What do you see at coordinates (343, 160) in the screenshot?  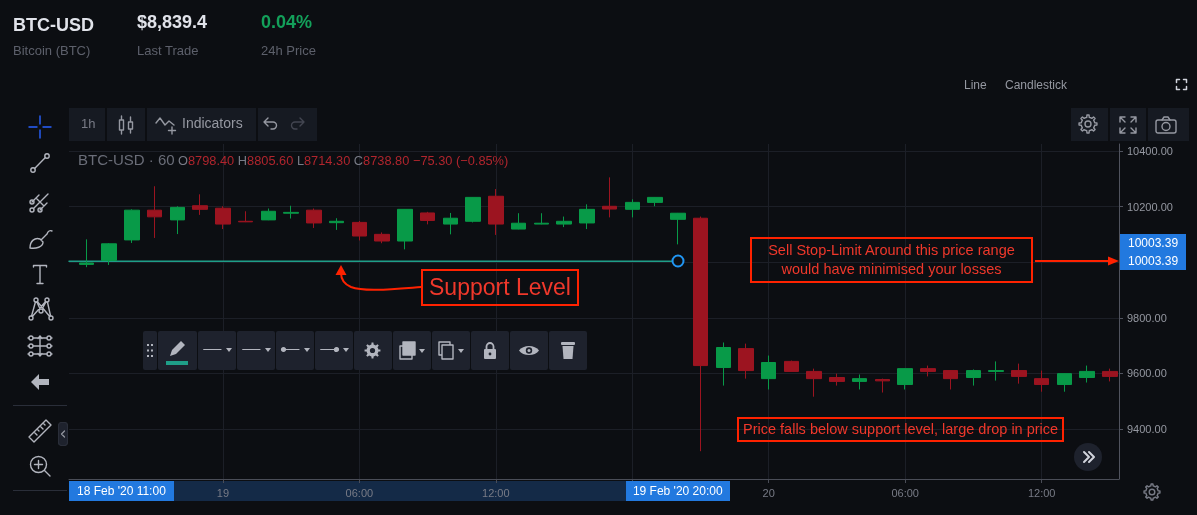 I see `text: O8798.40 H8805.60 L8714.30 C8738.80 −75.30 (−0.85%)` at bounding box center [343, 160].